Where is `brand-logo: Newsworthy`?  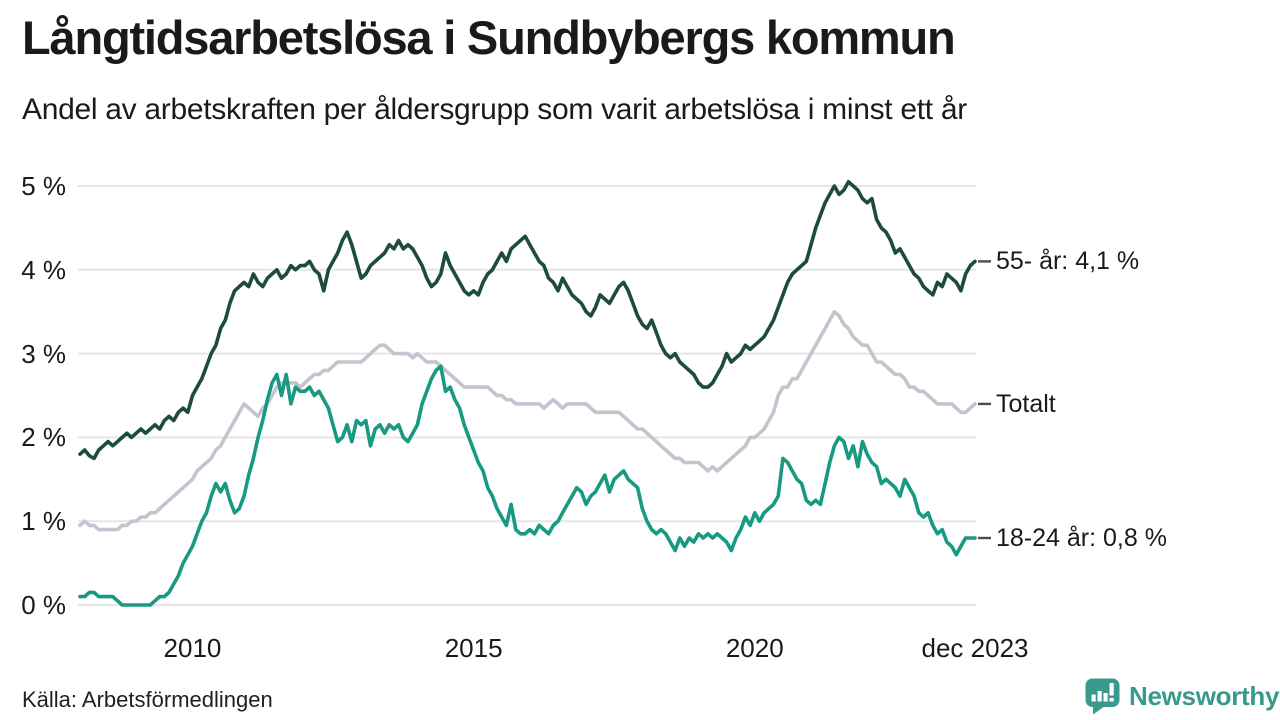 brand-logo: Newsworthy is located at coordinates (1181, 696).